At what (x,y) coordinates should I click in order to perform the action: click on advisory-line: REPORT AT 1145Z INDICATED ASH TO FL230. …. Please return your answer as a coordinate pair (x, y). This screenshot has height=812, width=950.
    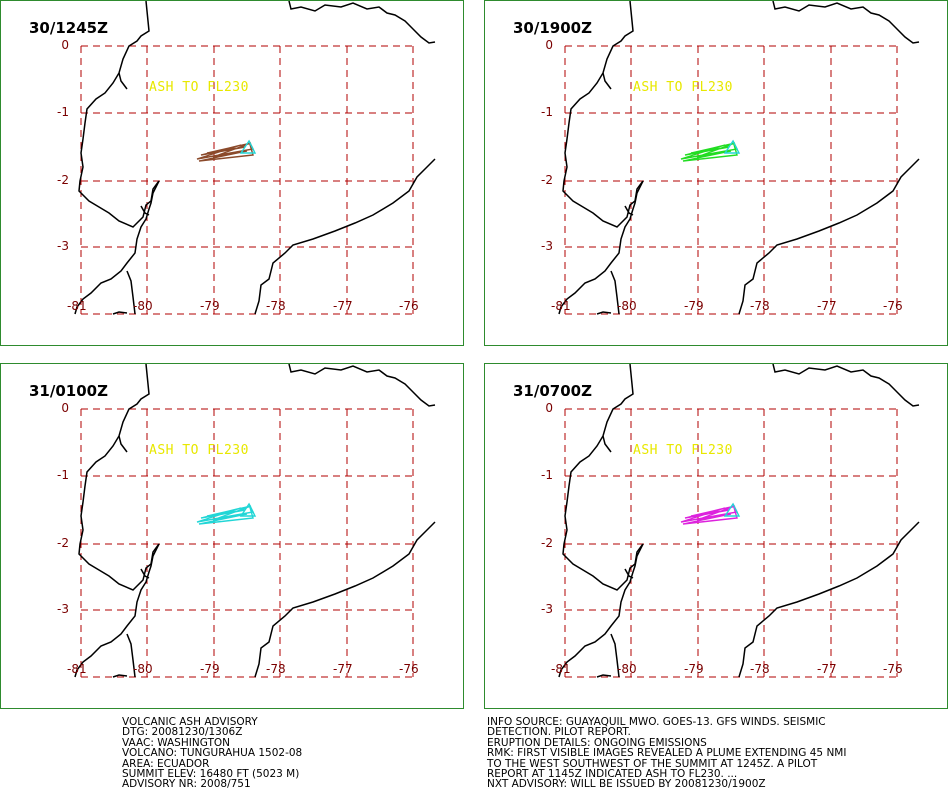
    Looking at the image, I should click on (612, 774).